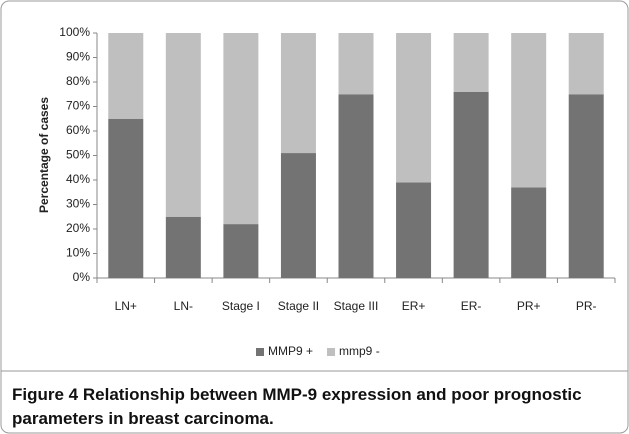 This screenshot has height=434, width=629. I want to click on x-tick-label: PR+, so click(529, 306).